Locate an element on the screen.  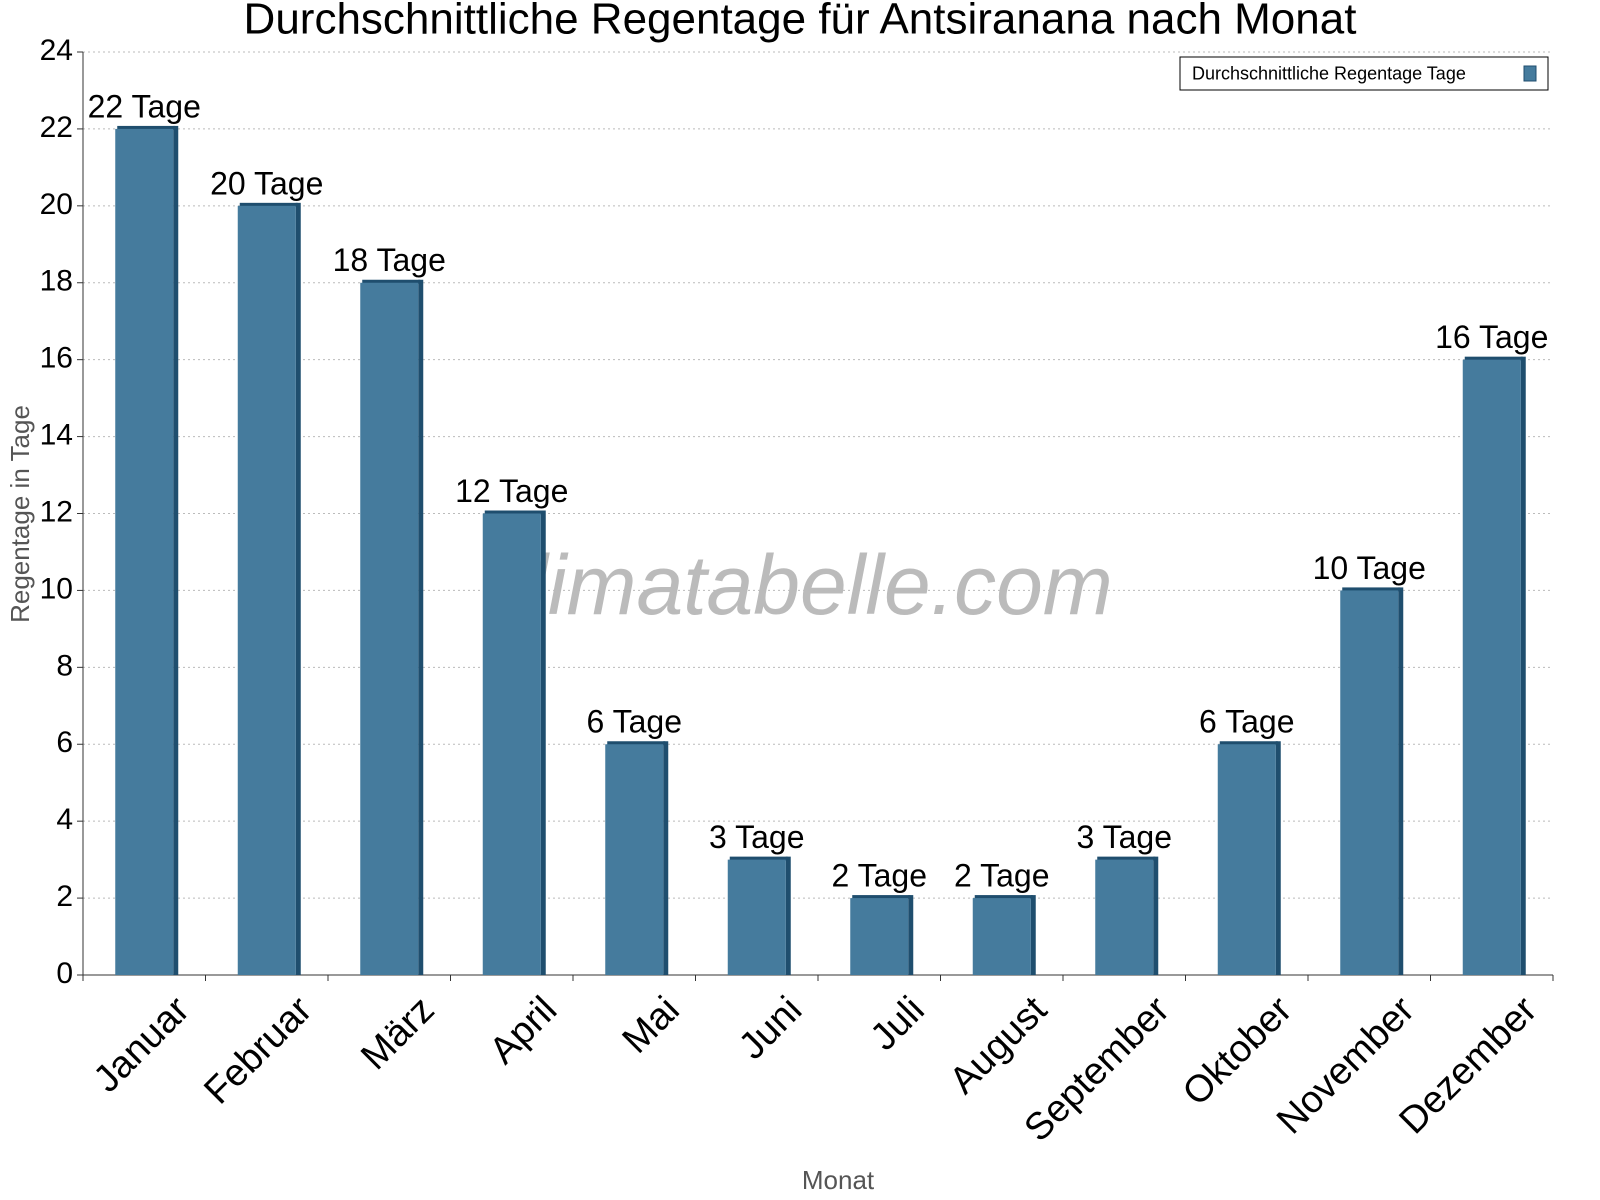
x-tick-label: Februar is located at coordinates (258, 1051).